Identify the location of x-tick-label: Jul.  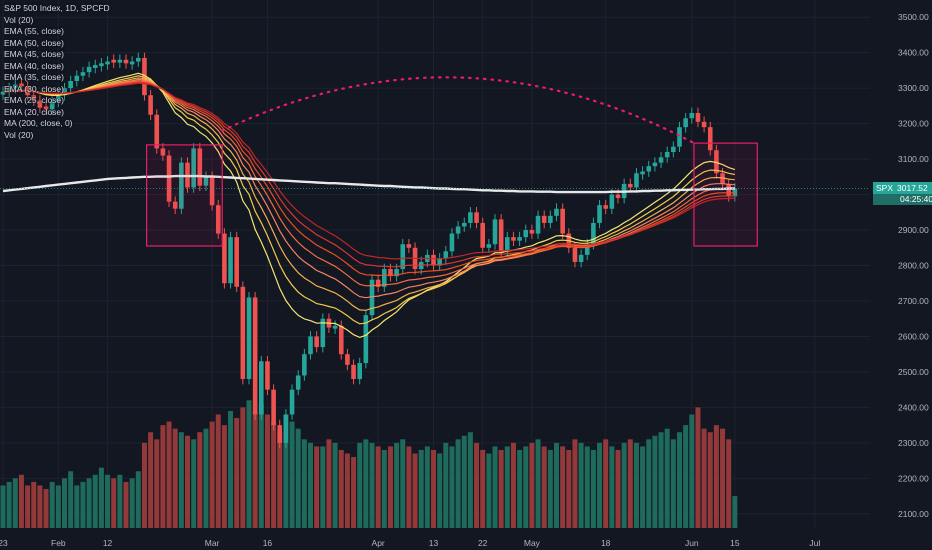
(814, 543).